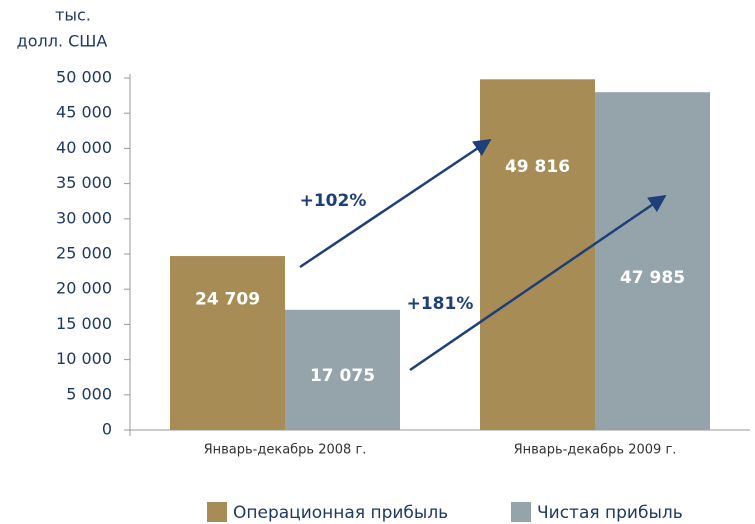 The width and height of the screenshot is (755, 524). I want to click on value-label: 49 816, so click(537, 167).